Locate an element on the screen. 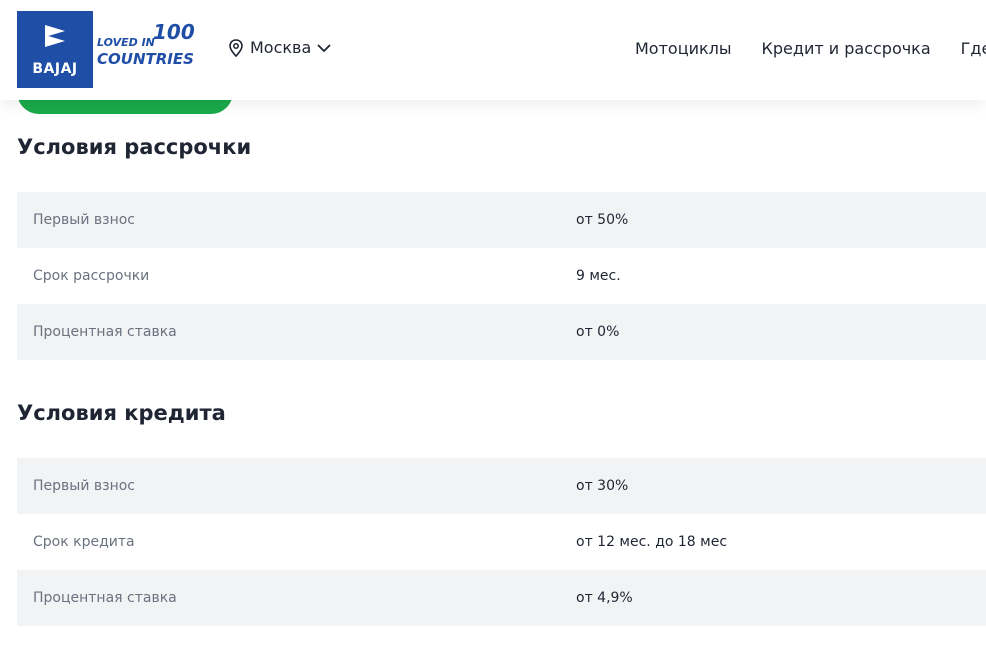  nav: Мотоциклы Кредит и рассрочка Где купить is located at coordinates (810, 48).